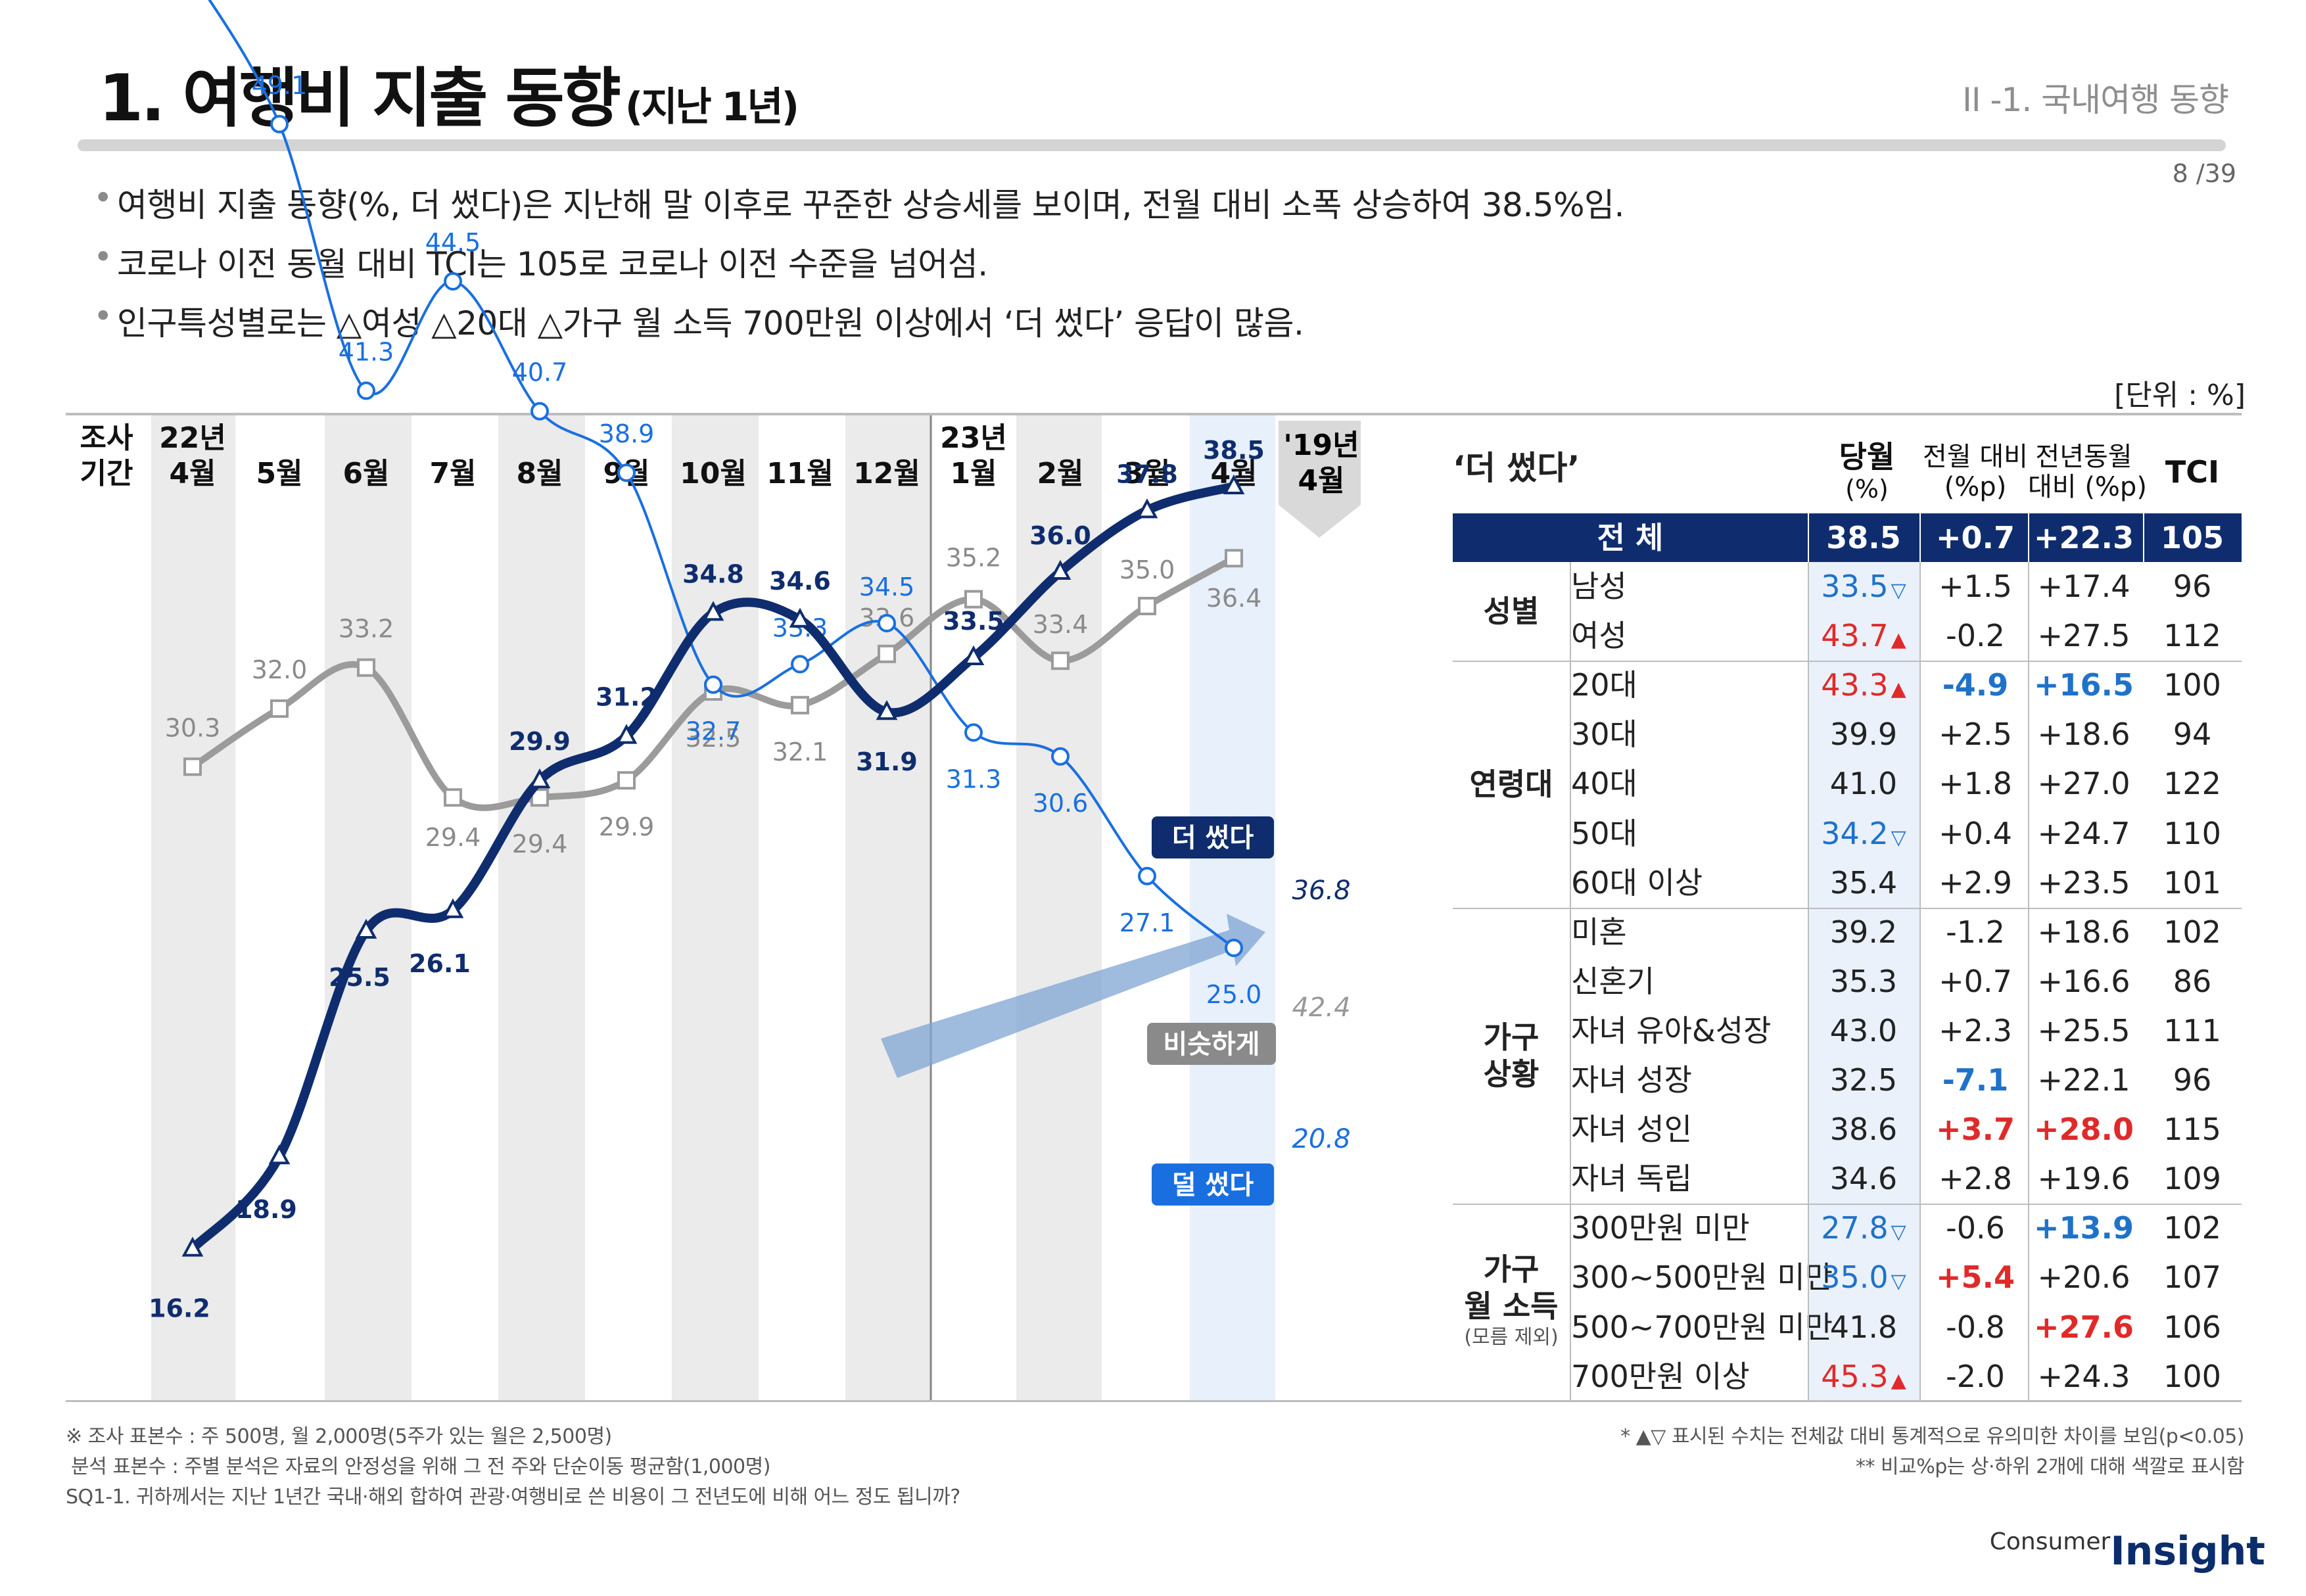 The height and width of the screenshot is (1596, 2306). Describe the element at coordinates (2083, 685) in the screenshot. I see `row-yoy: +16.5` at that location.